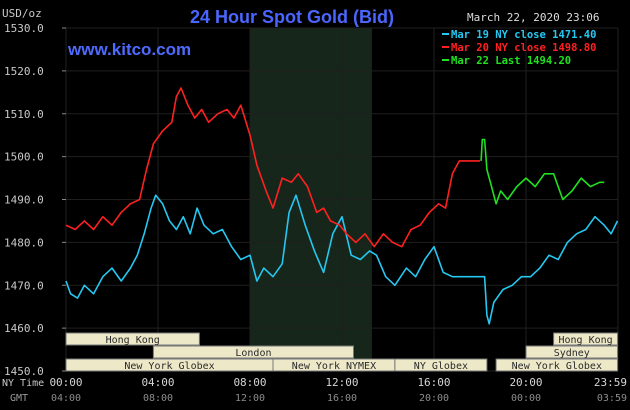 This screenshot has width=630, height=410. Describe the element at coordinates (24, 285) in the screenshot. I see `y-tick-label: 1470.0` at that location.